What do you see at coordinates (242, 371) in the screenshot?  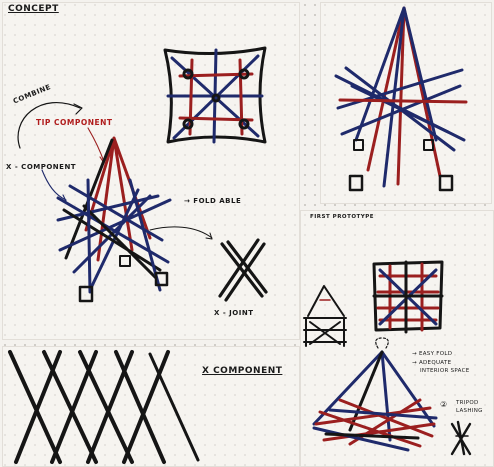 I see `x-component-title: X COMPONENT` at bounding box center [242, 371].